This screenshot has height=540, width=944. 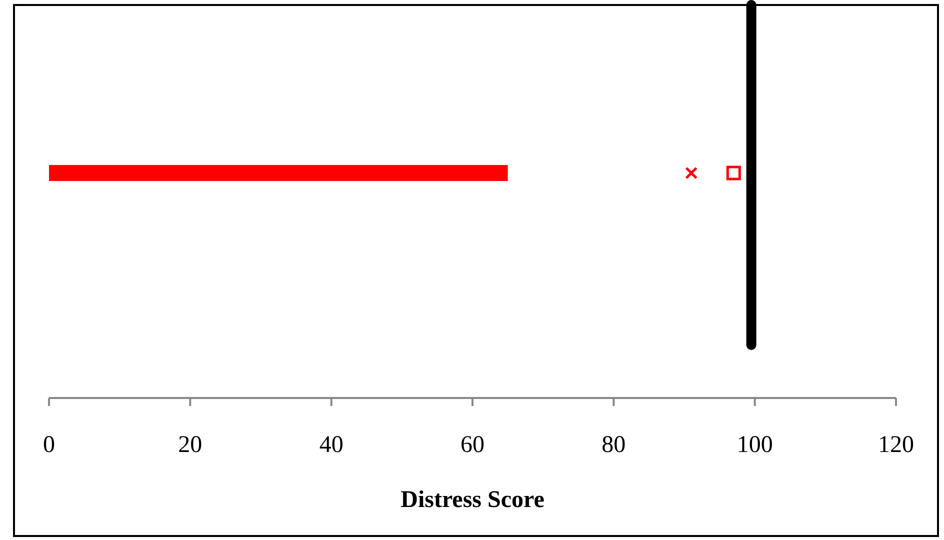 I want to click on x-tick-label: 120, so click(x=896, y=445).